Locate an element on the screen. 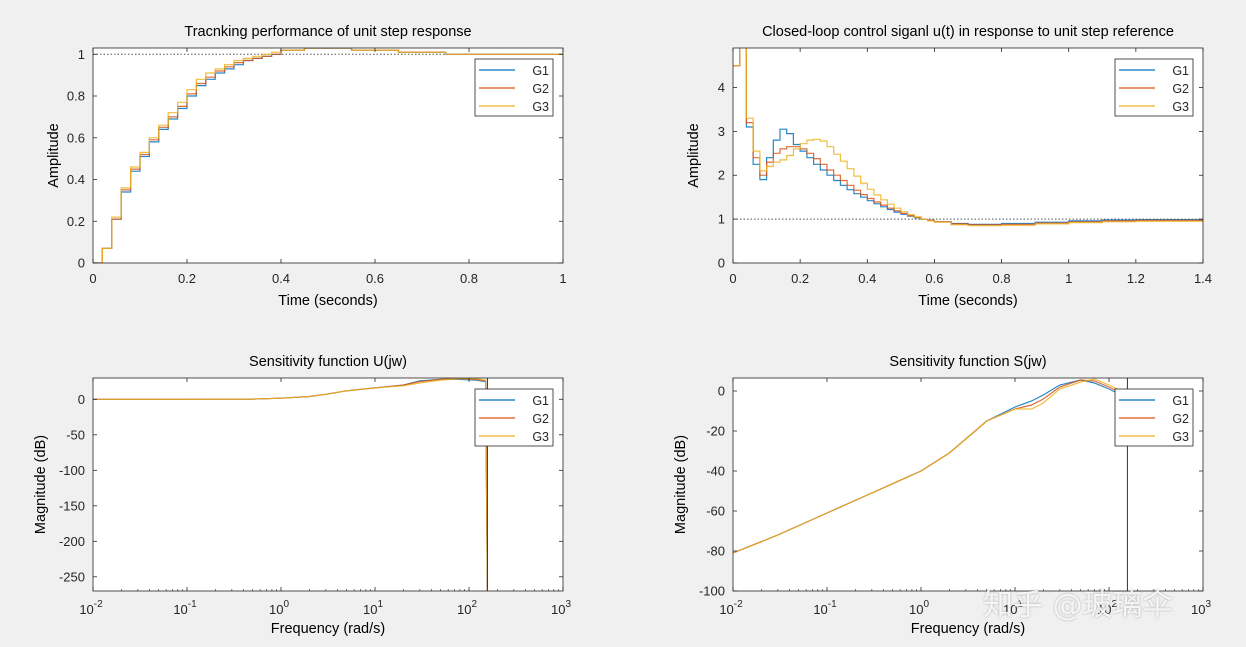  y-tick-label: -150 is located at coordinates (72, 505).